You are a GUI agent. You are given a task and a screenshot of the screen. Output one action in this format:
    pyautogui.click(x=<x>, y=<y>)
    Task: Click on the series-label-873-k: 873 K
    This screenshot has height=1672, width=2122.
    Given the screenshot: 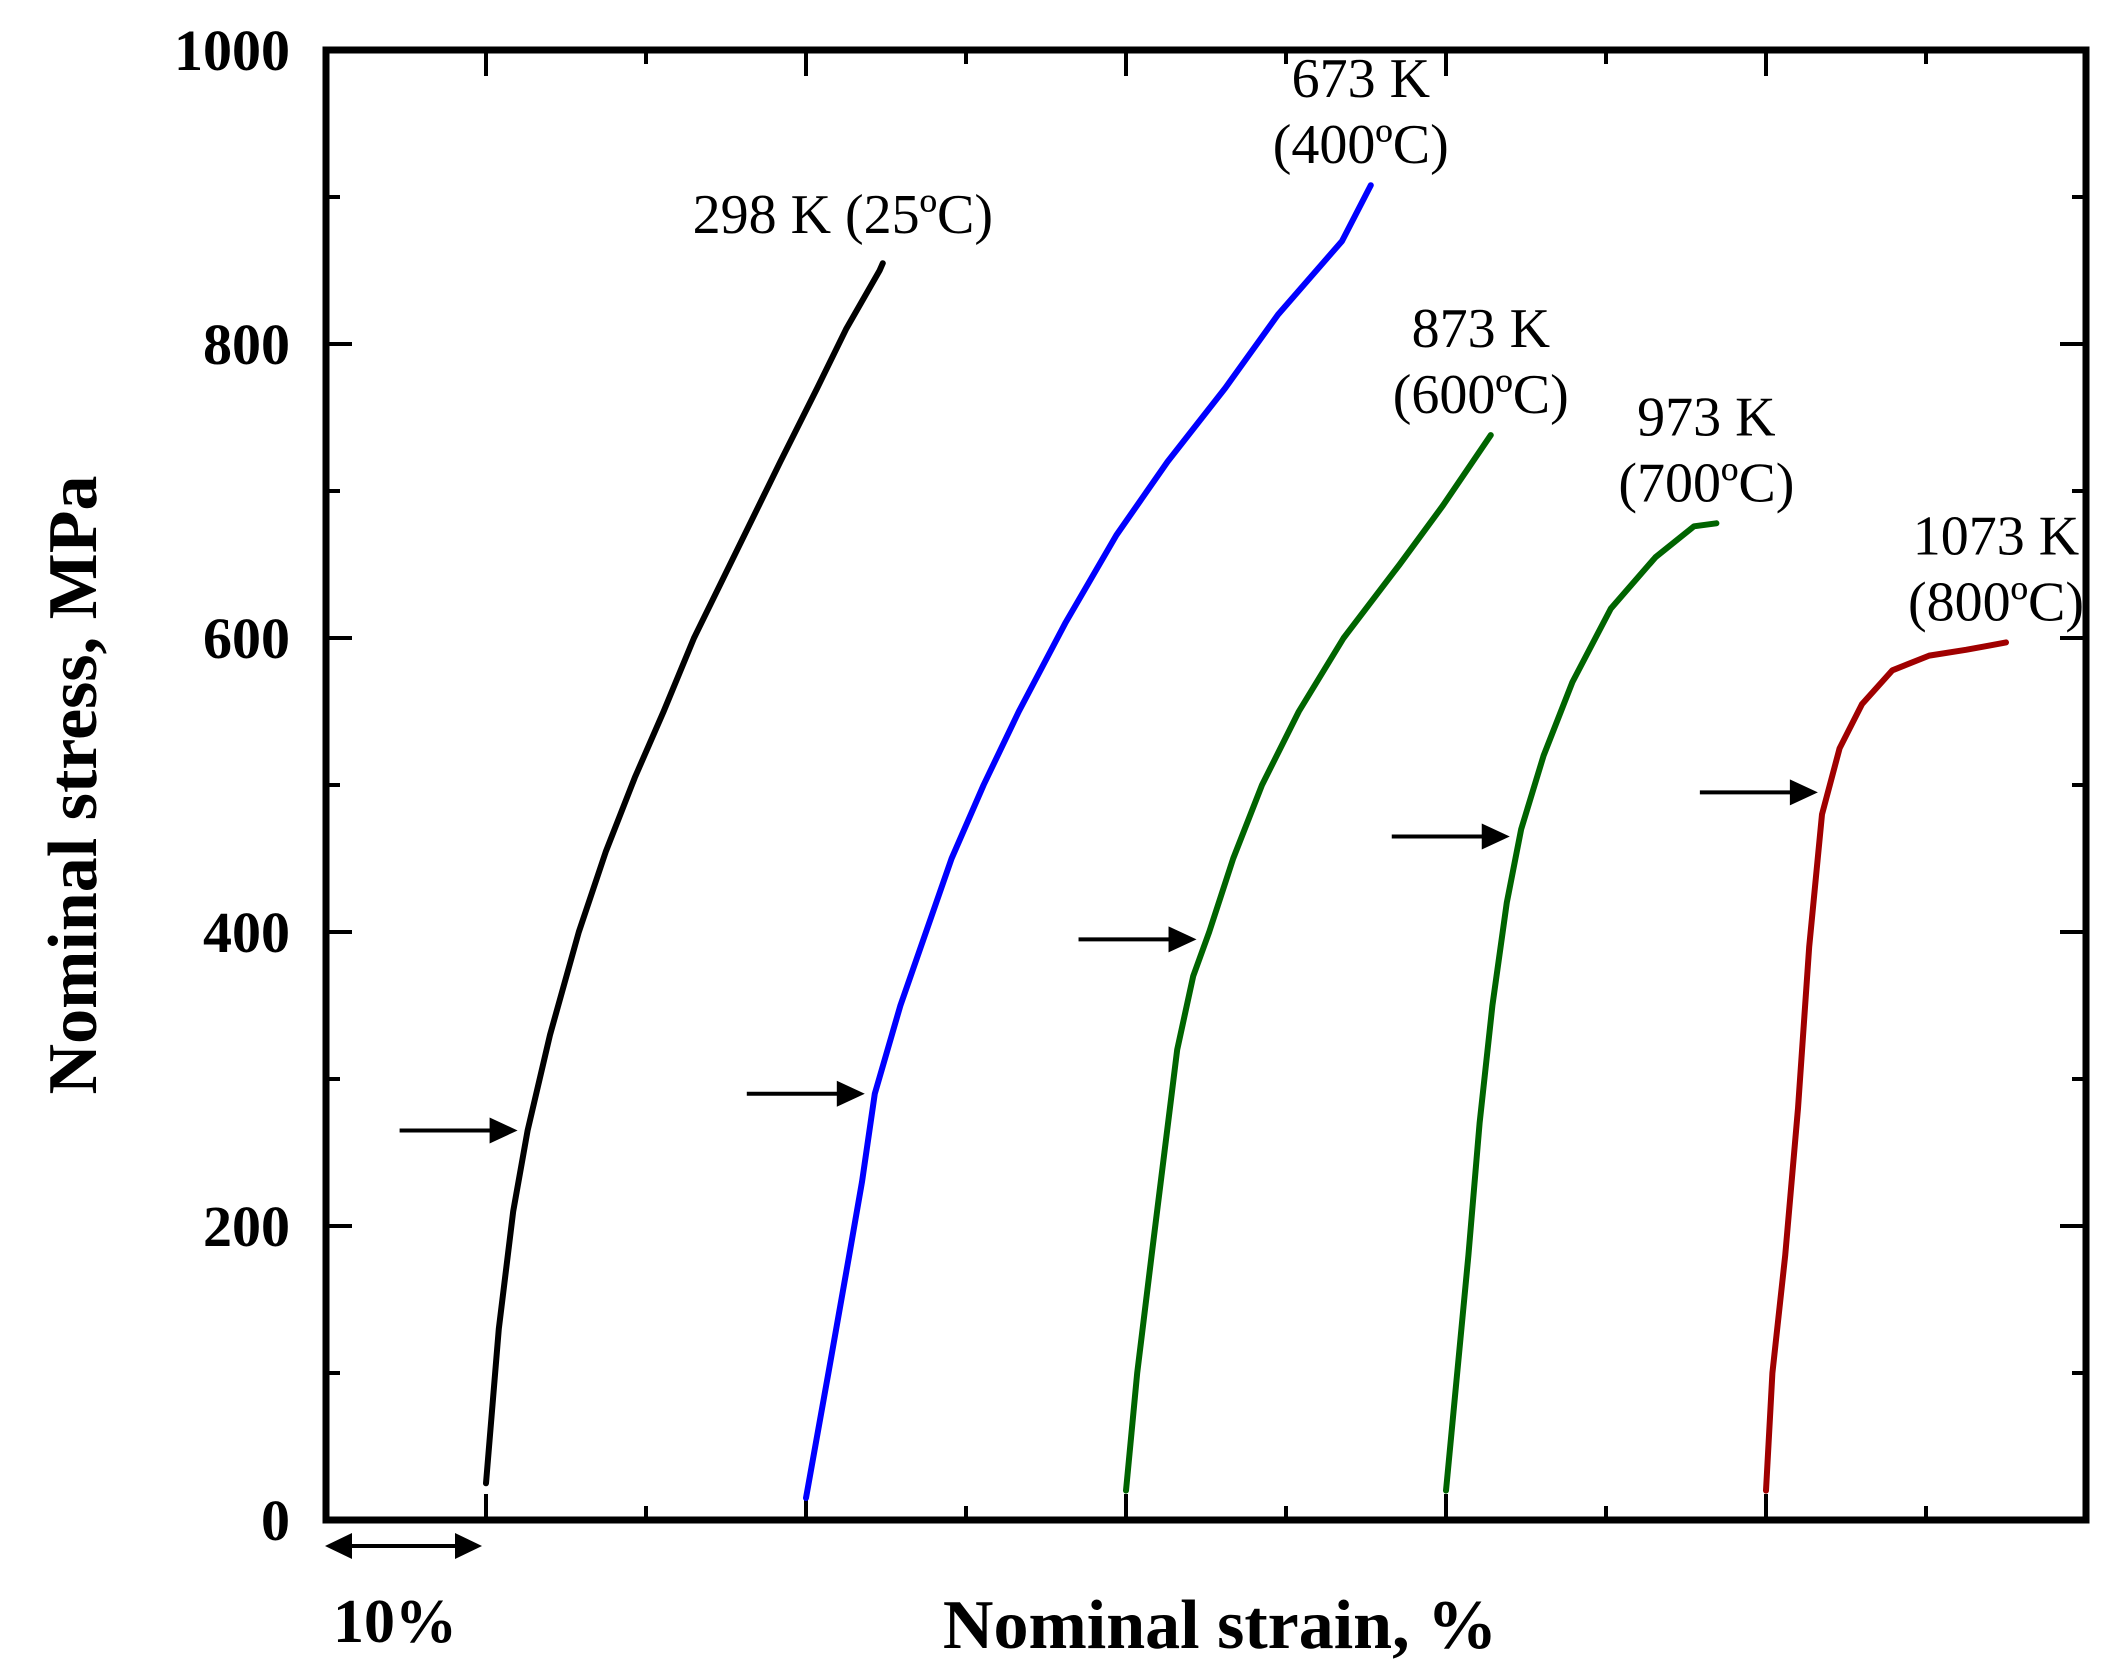 What is the action you would take?
    pyautogui.click(x=1481, y=329)
    